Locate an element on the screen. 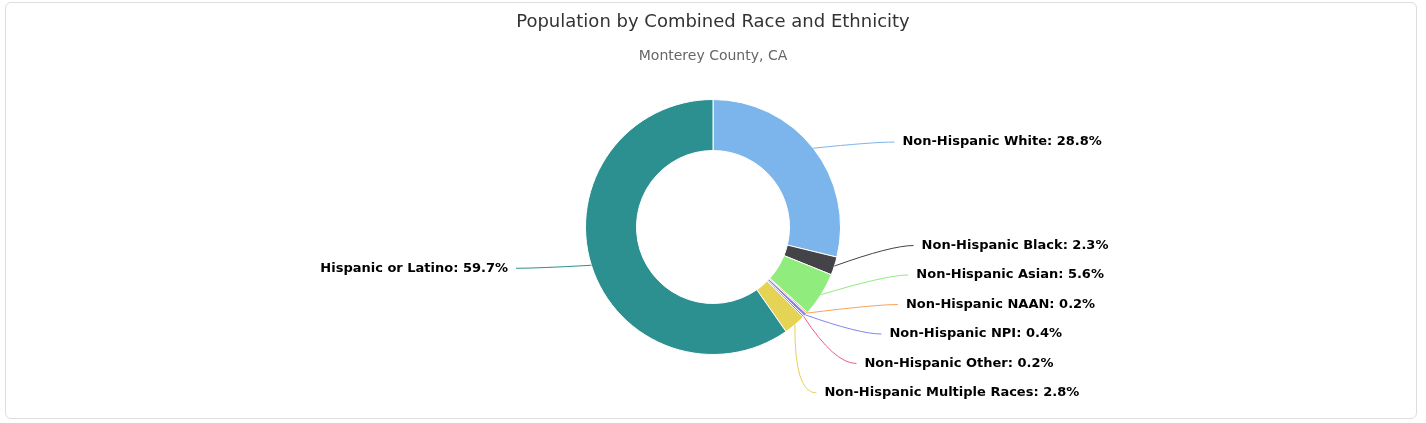 This screenshot has height=423, width=1426. slice-label: Non-Hispanic Other: 0.2% is located at coordinates (959, 362).